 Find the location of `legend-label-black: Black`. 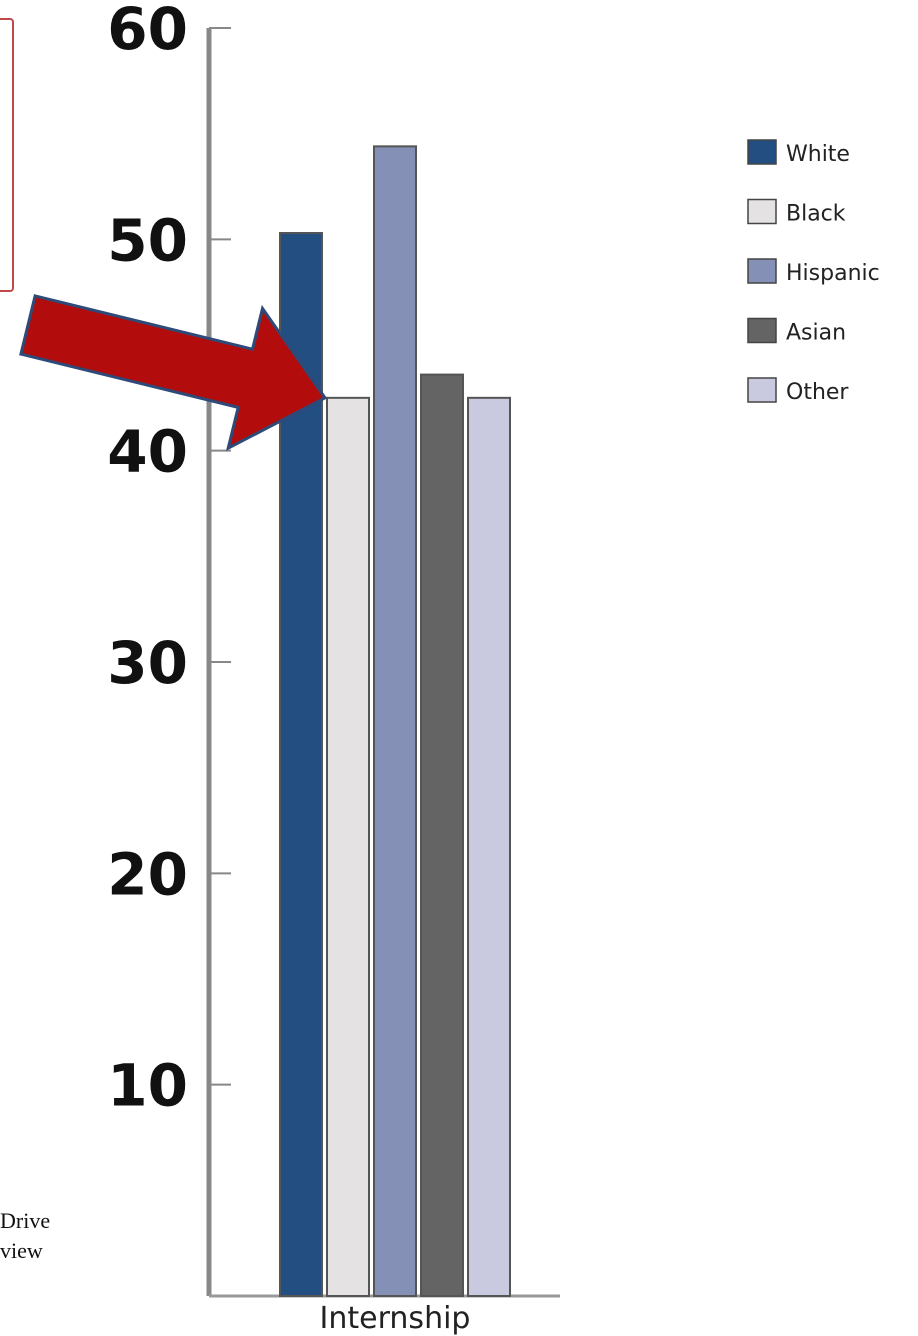

legend-label-black: Black is located at coordinates (816, 214).